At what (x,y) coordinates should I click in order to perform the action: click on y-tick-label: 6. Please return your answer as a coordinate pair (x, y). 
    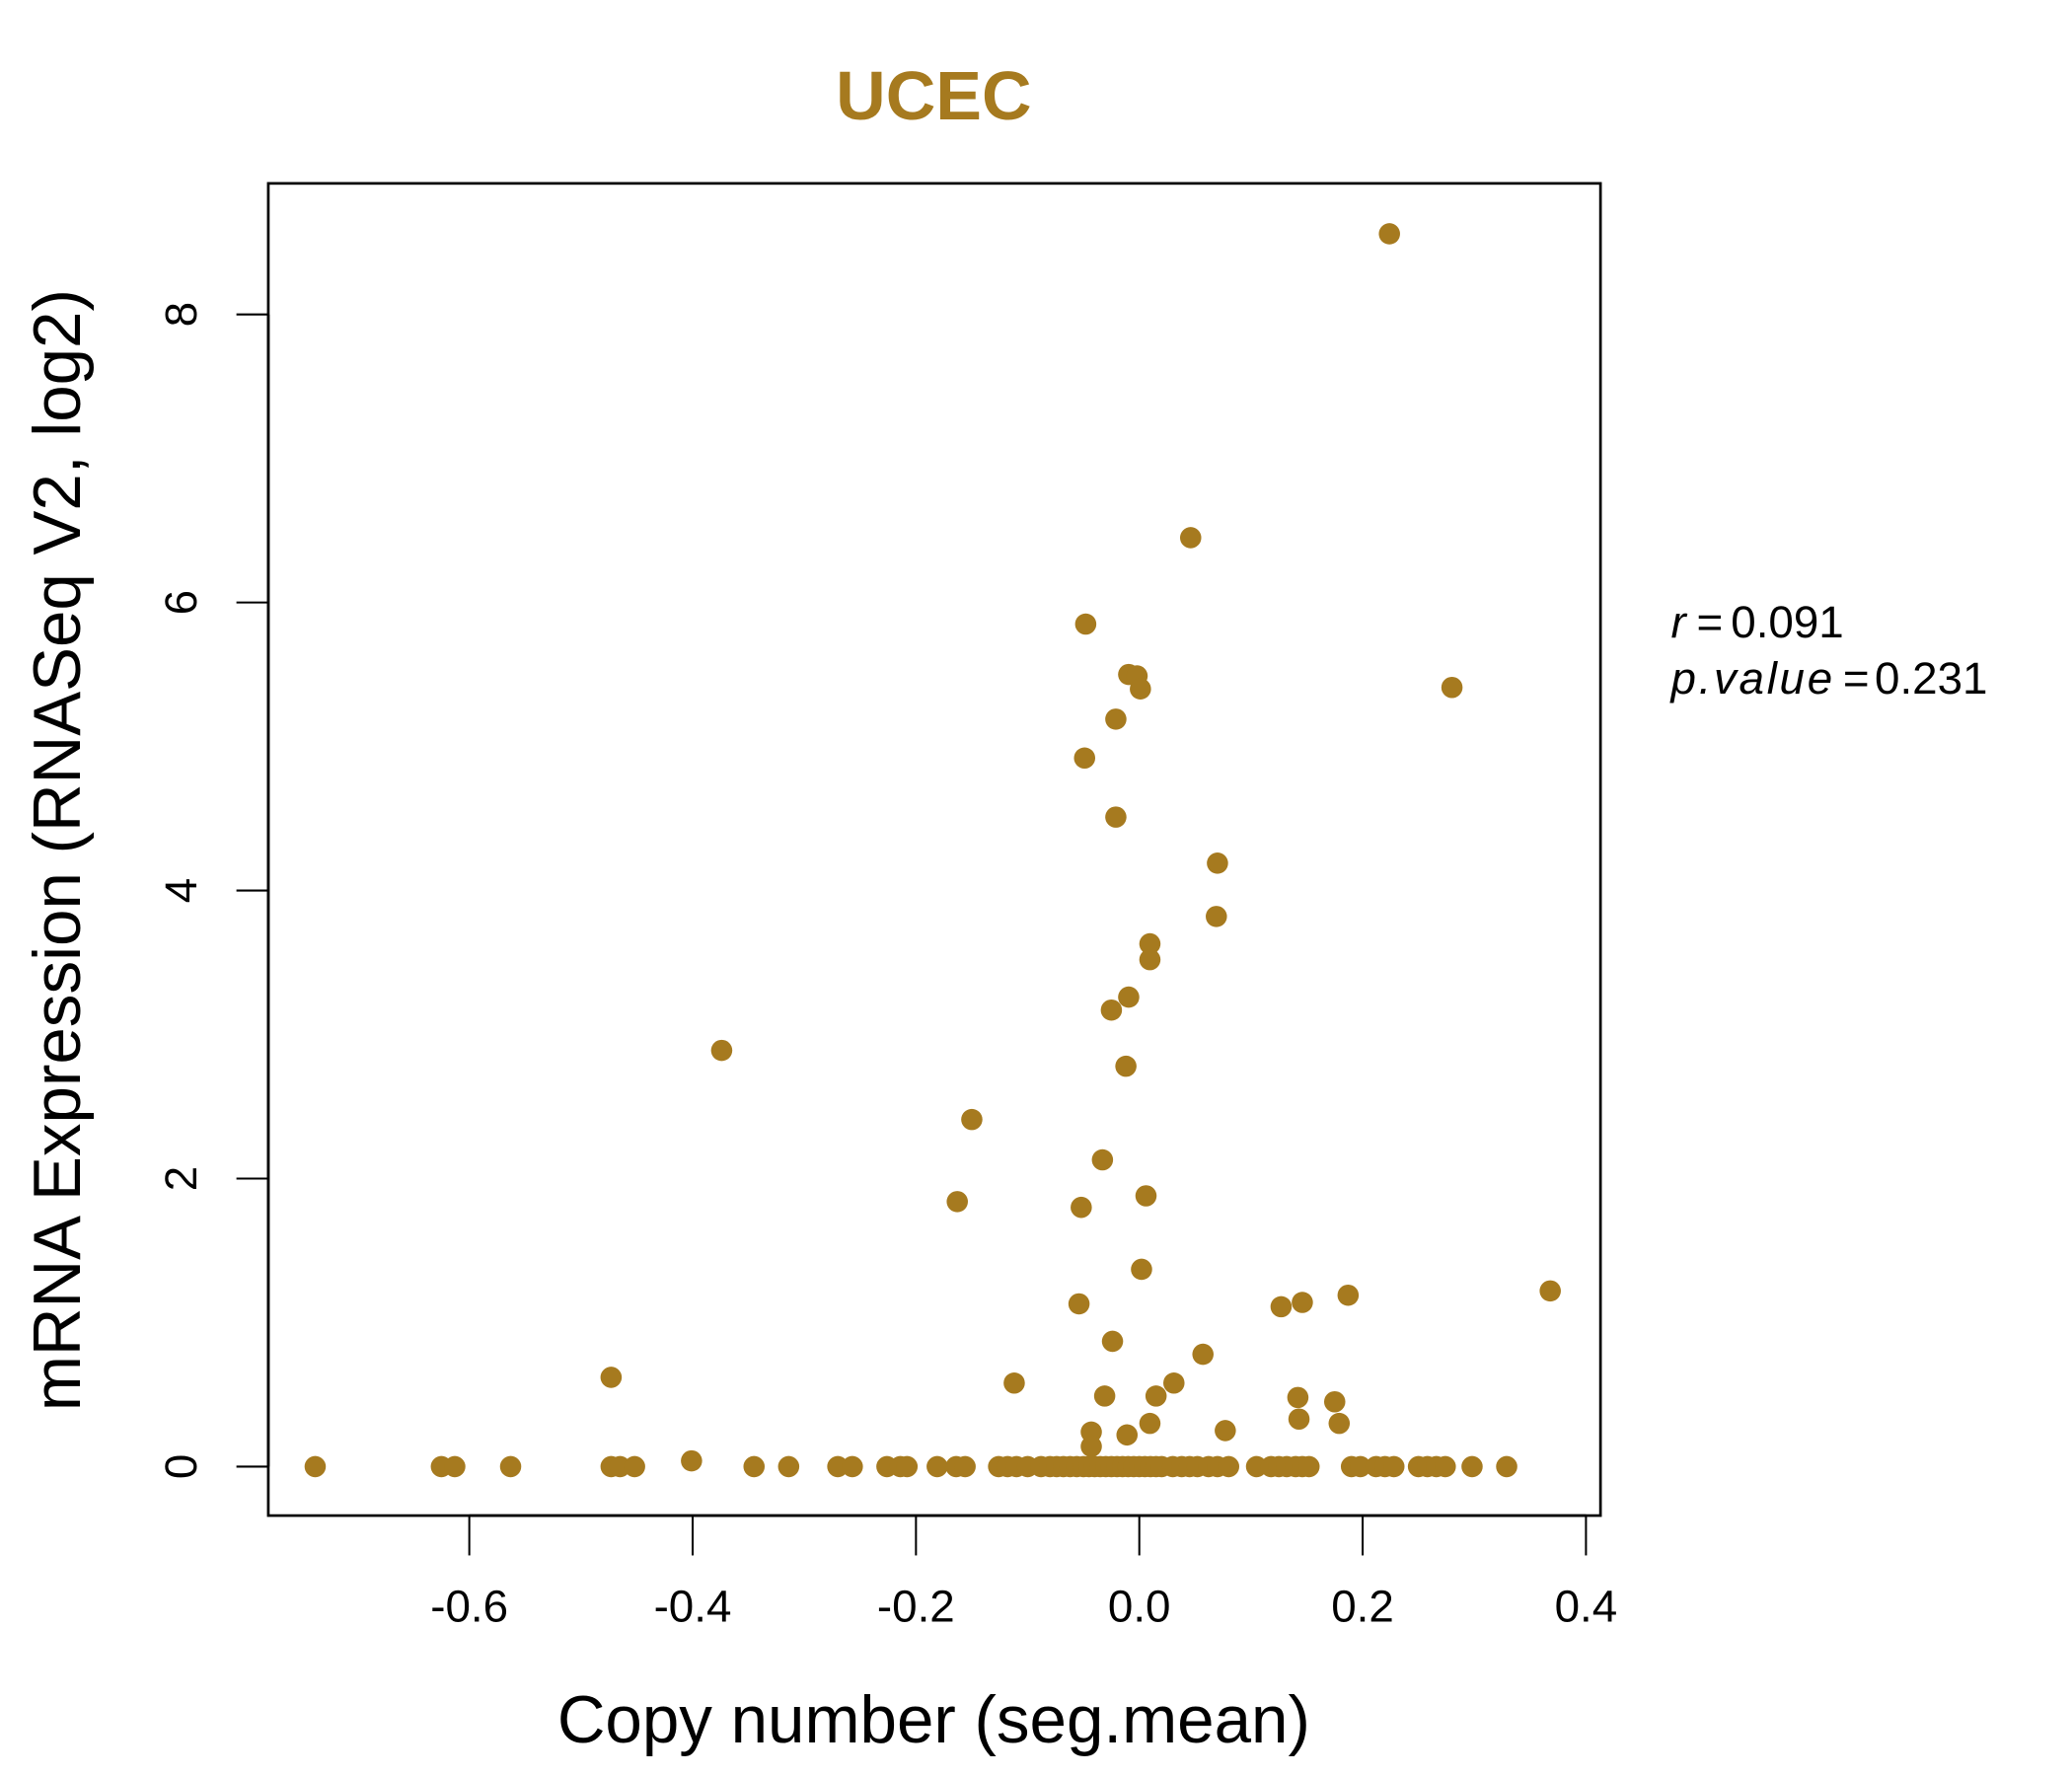
    Looking at the image, I should click on (181, 603).